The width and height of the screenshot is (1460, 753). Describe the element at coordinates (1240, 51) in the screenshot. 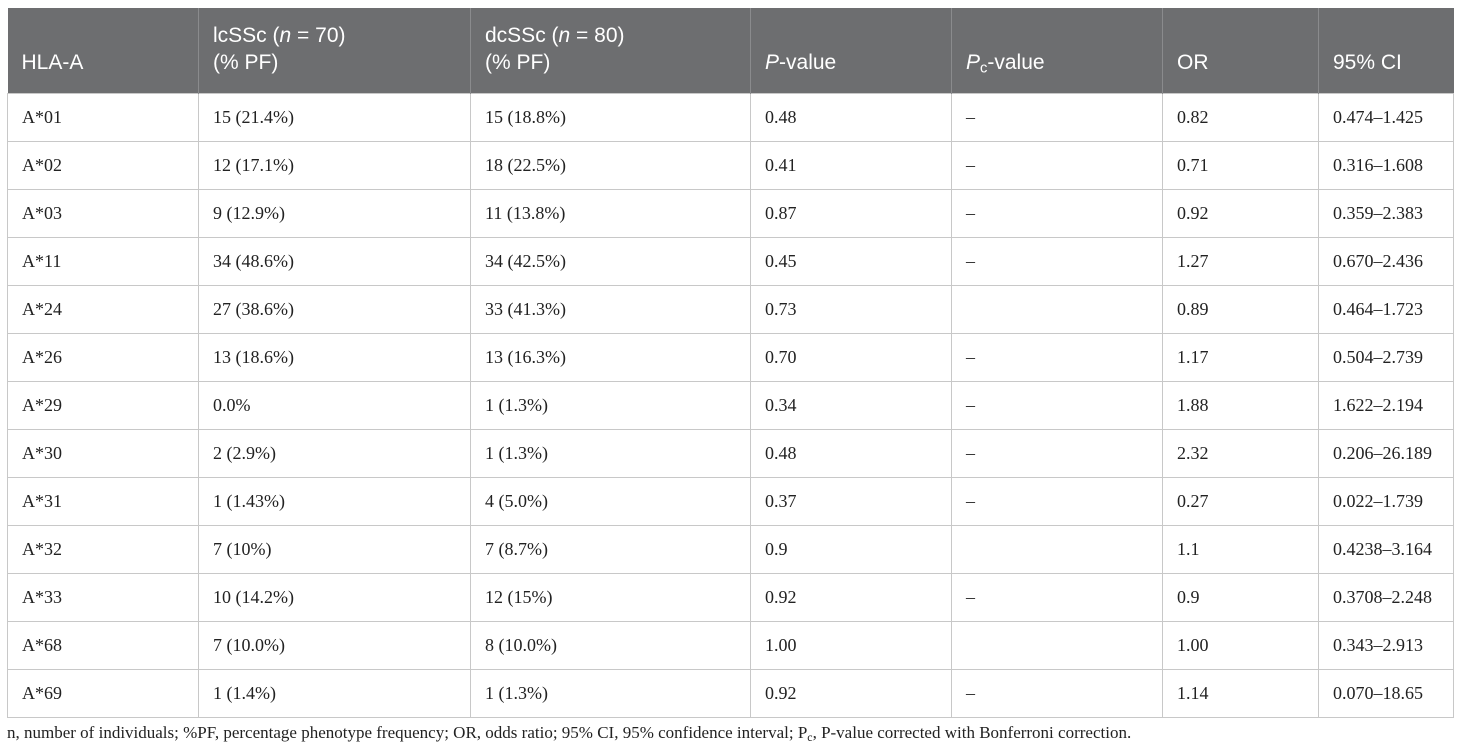

I see `col-header-or: OR` at that location.